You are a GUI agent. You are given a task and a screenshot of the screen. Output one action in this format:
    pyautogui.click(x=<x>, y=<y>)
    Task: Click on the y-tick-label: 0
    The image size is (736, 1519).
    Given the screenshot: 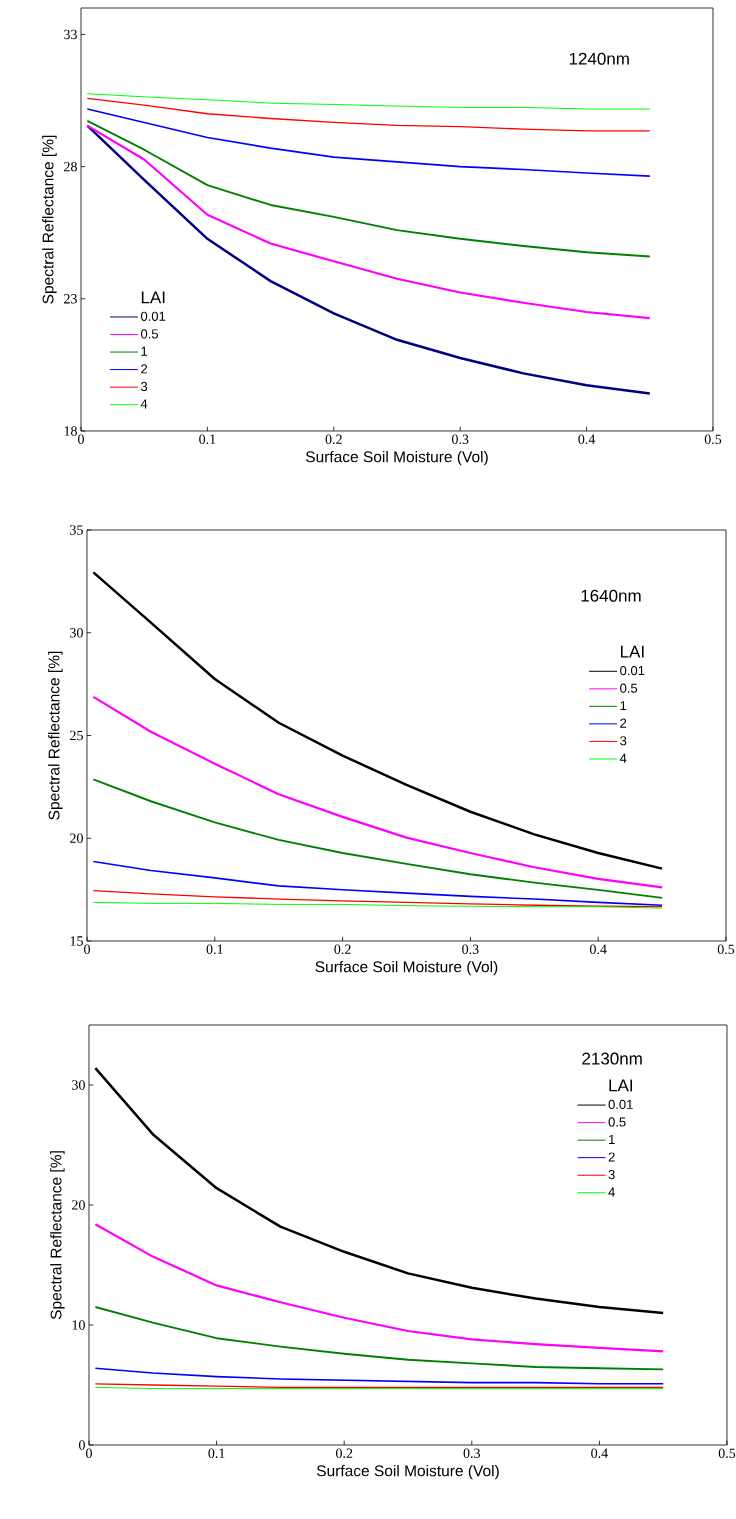 What is the action you would take?
    pyautogui.click(x=82, y=1445)
    